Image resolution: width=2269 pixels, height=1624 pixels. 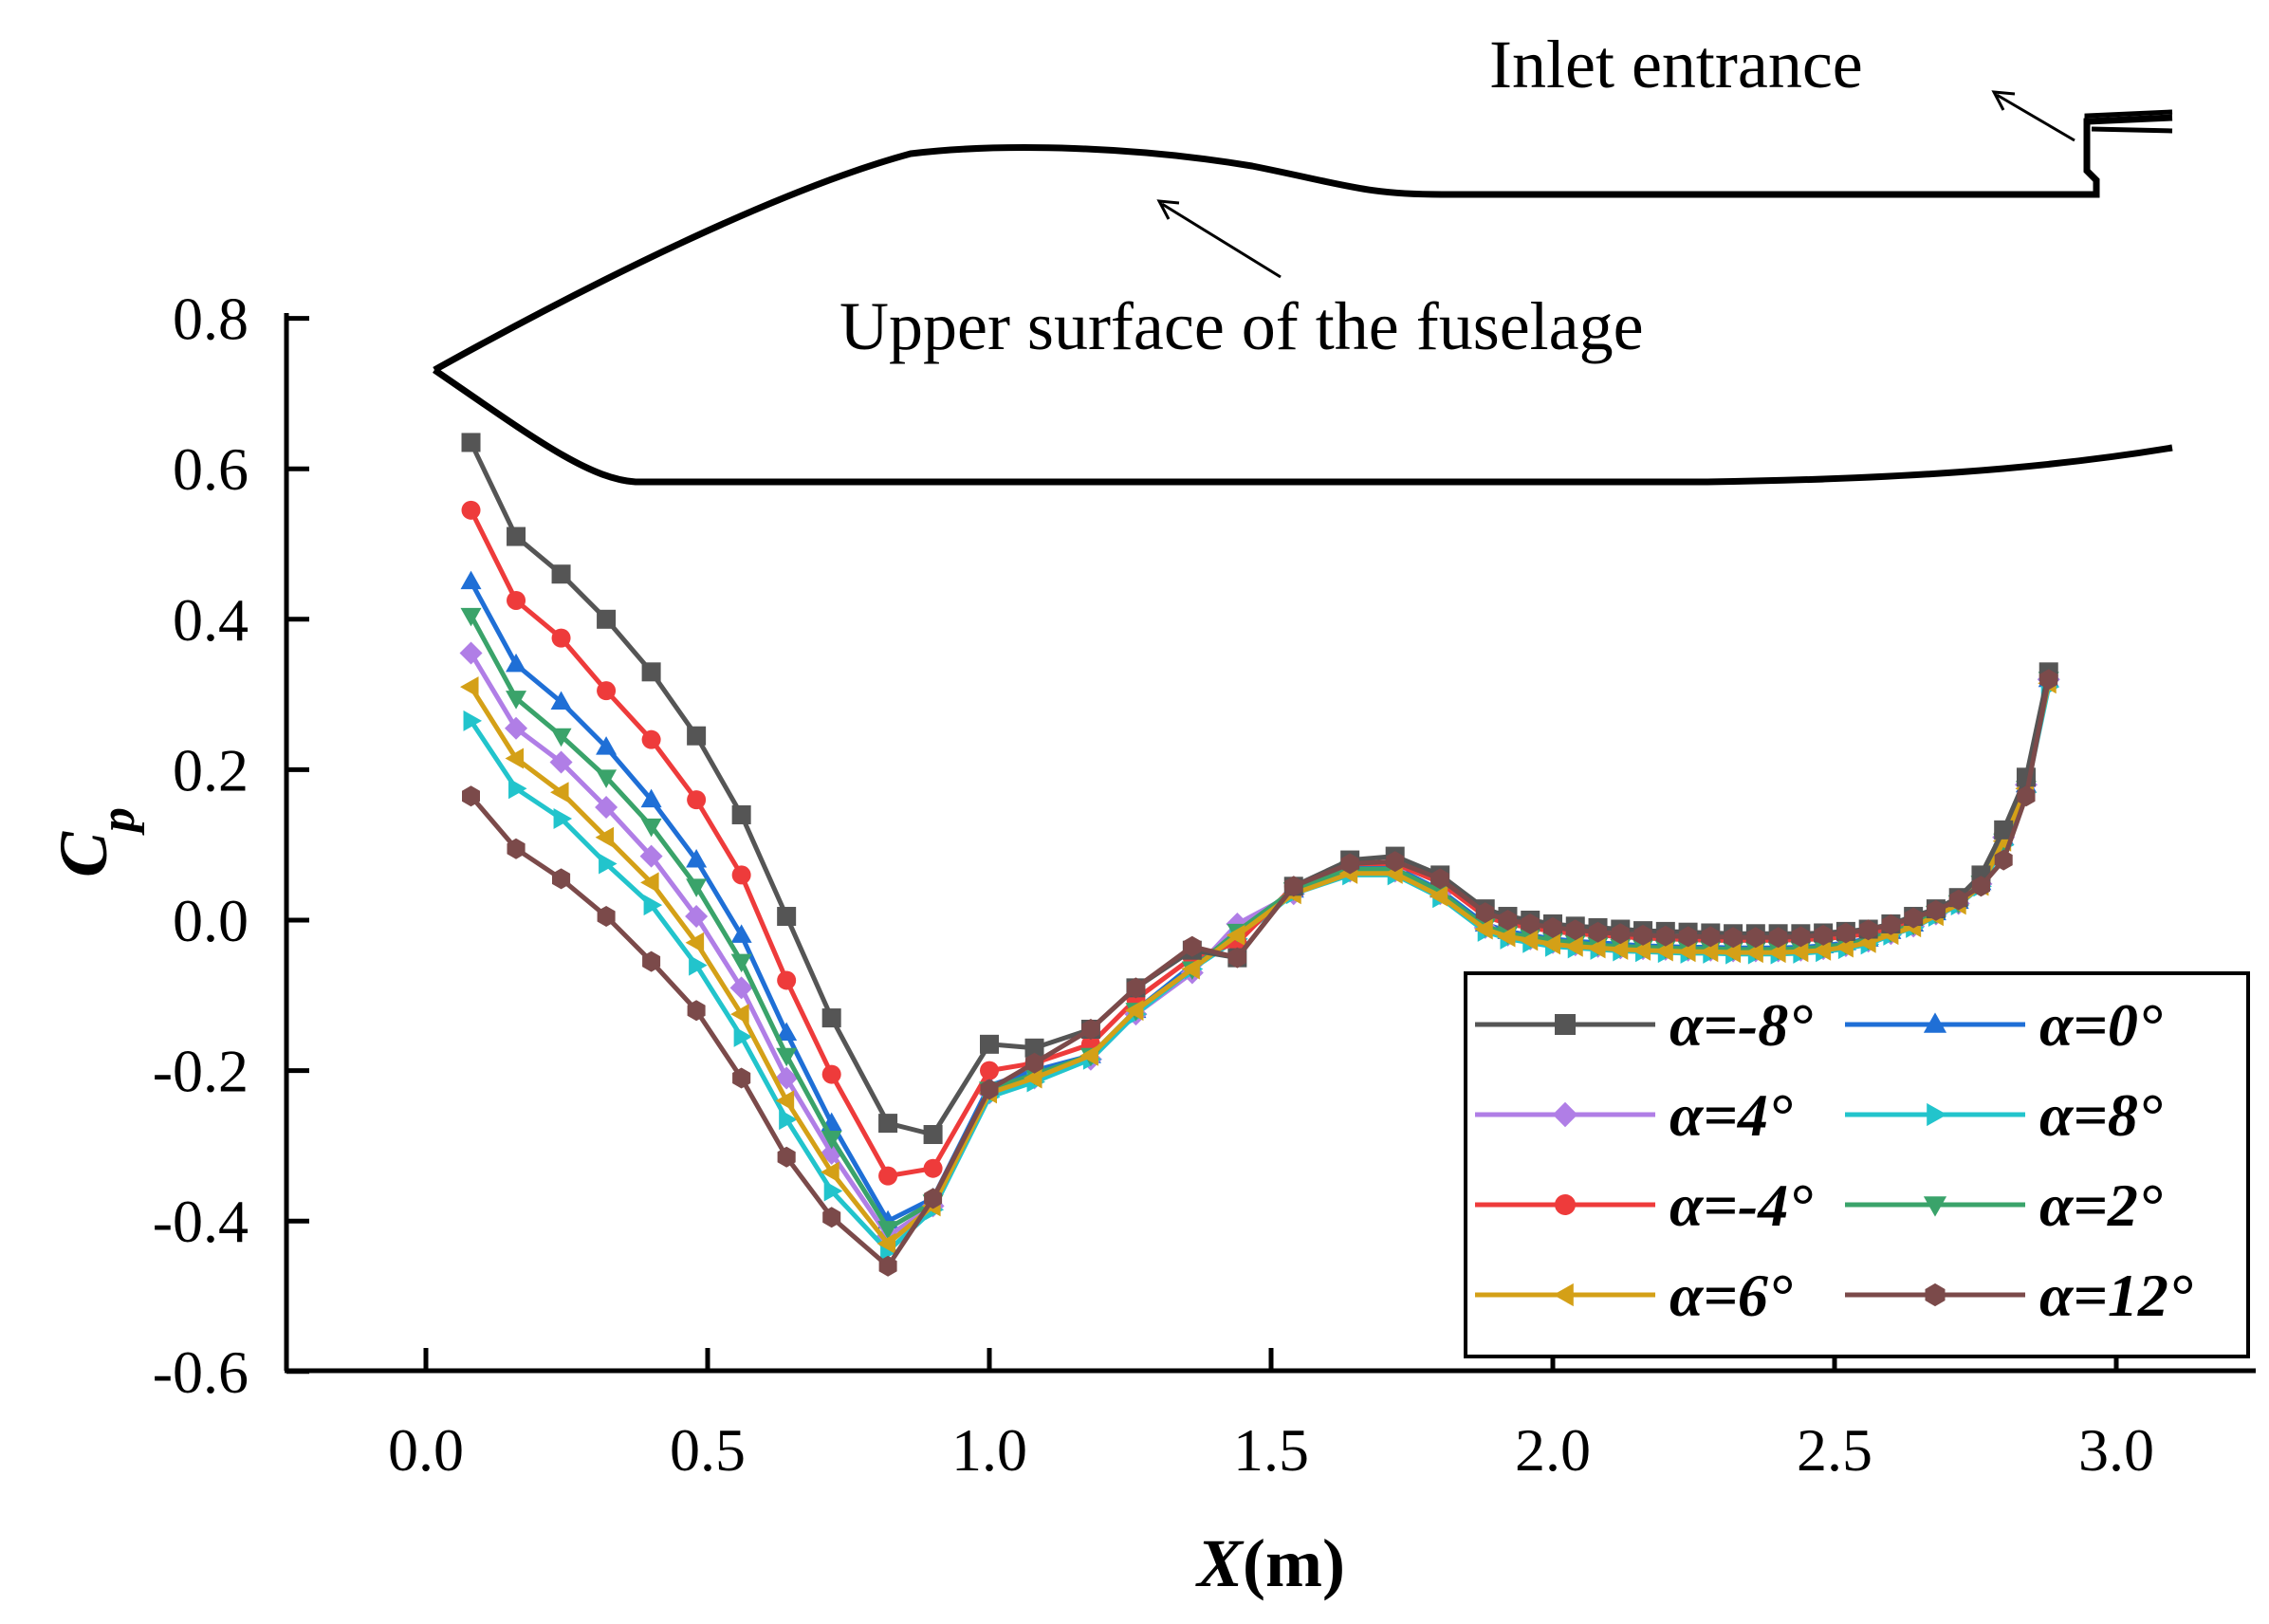 What do you see at coordinates (2101, 1205) in the screenshot?
I see `legend-label: α=2°` at bounding box center [2101, 1205].